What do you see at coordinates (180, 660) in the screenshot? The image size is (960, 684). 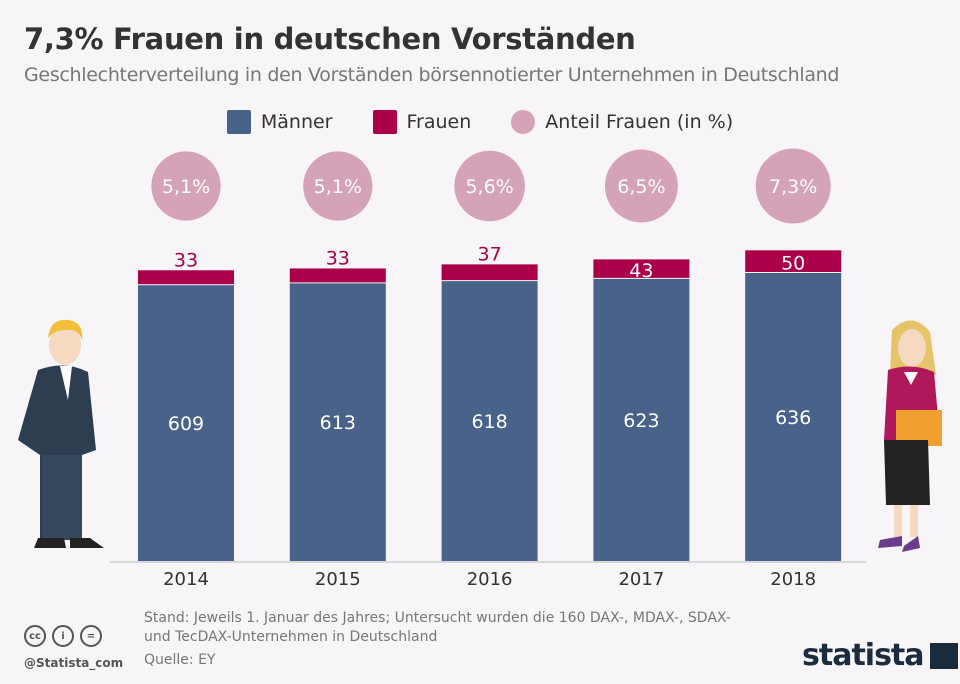 I see `source: Quelle: EY` at bounding box center [180, 660].